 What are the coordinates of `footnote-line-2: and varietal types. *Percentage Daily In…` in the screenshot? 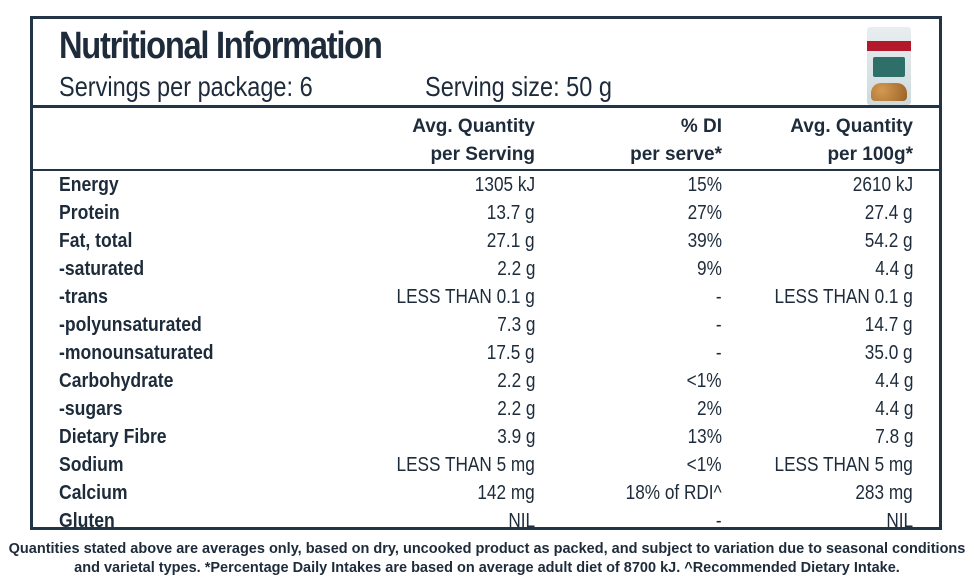 It's located at (487, 568).